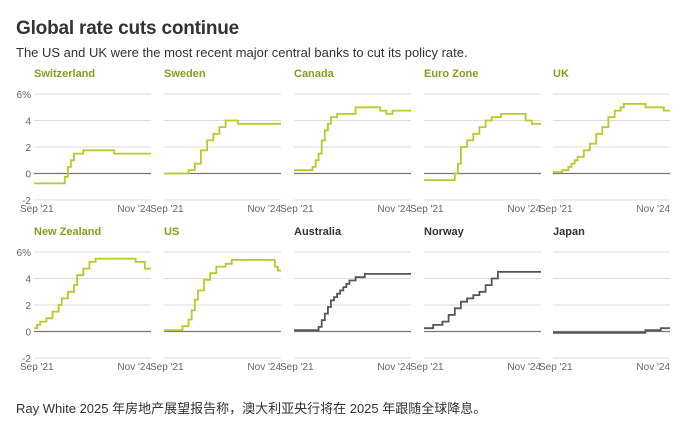  What do you see at coordinates (482, 300) in the screenshot?
I see `series-line-norway` at bounding box center [482, 300].